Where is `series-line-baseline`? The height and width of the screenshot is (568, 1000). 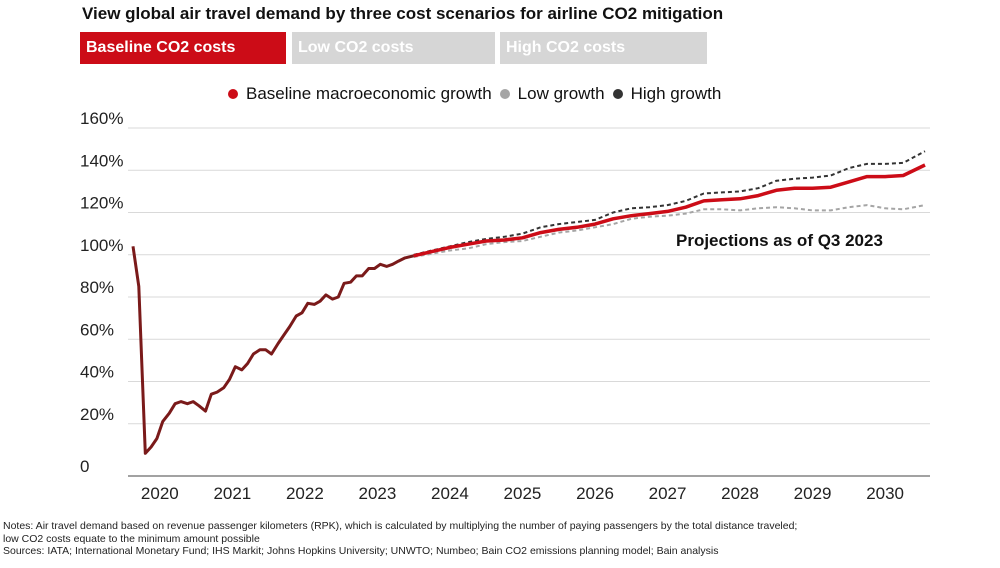
series-line-baseline is located at coordinates (669, 210).